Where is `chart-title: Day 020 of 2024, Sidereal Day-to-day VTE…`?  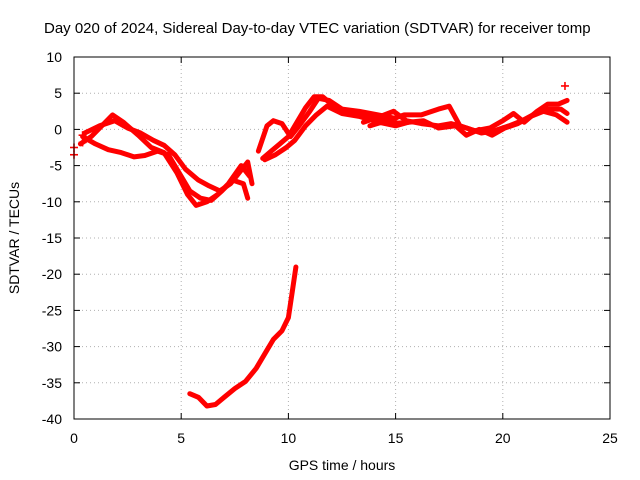
chart-title: Day 020 of 2024, Sidereal Day-to-day VTE… is located at coordinates (317, 28).